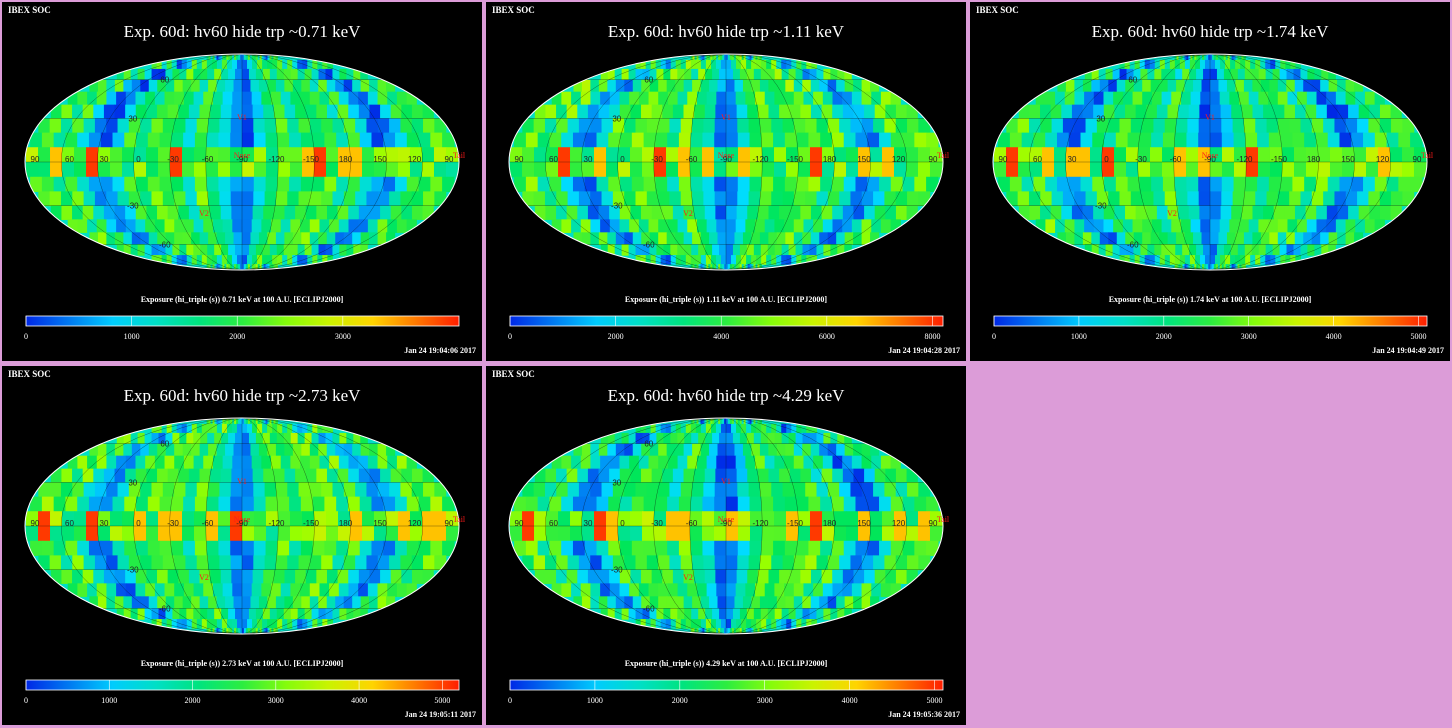  What do you see at coordinates (830, 159) in the screenshot?
I see `longitude-label: 180` at bounding box center [830, 159].